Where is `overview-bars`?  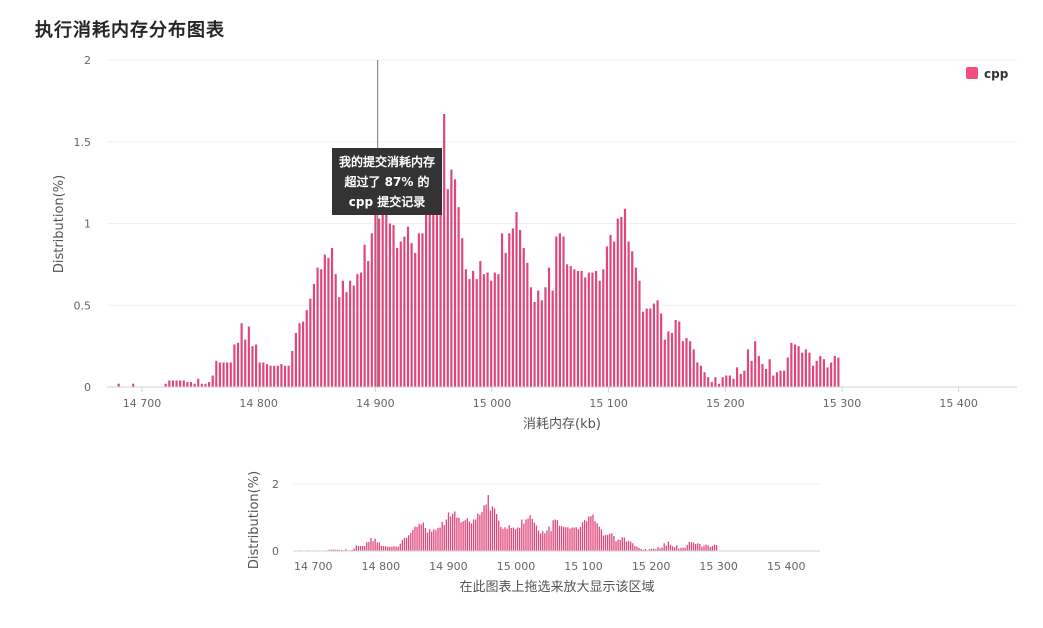
overview-bars is located at coordinates (508, 523).